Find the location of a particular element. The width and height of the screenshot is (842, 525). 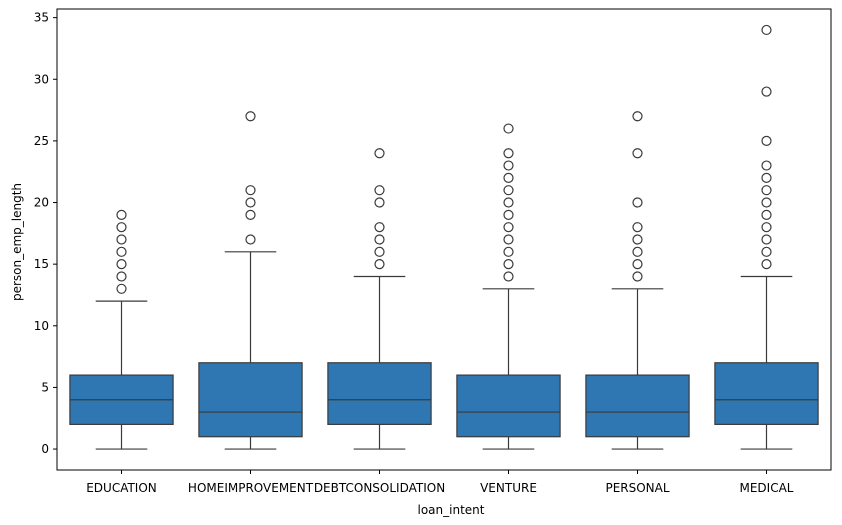

x-tick-label: MEDICAL is located at coordinates (767, 488).